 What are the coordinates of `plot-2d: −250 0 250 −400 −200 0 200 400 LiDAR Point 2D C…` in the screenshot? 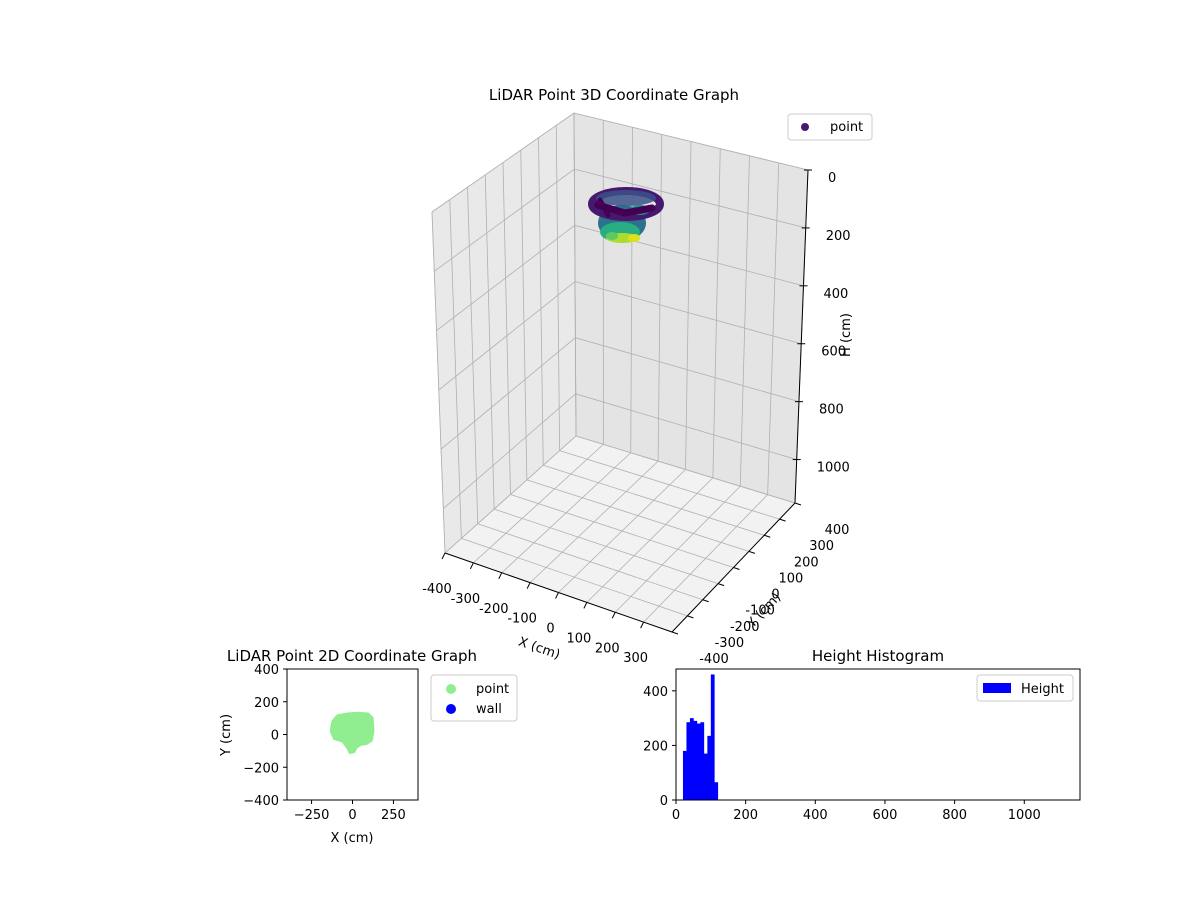 It's located at (368, 746).